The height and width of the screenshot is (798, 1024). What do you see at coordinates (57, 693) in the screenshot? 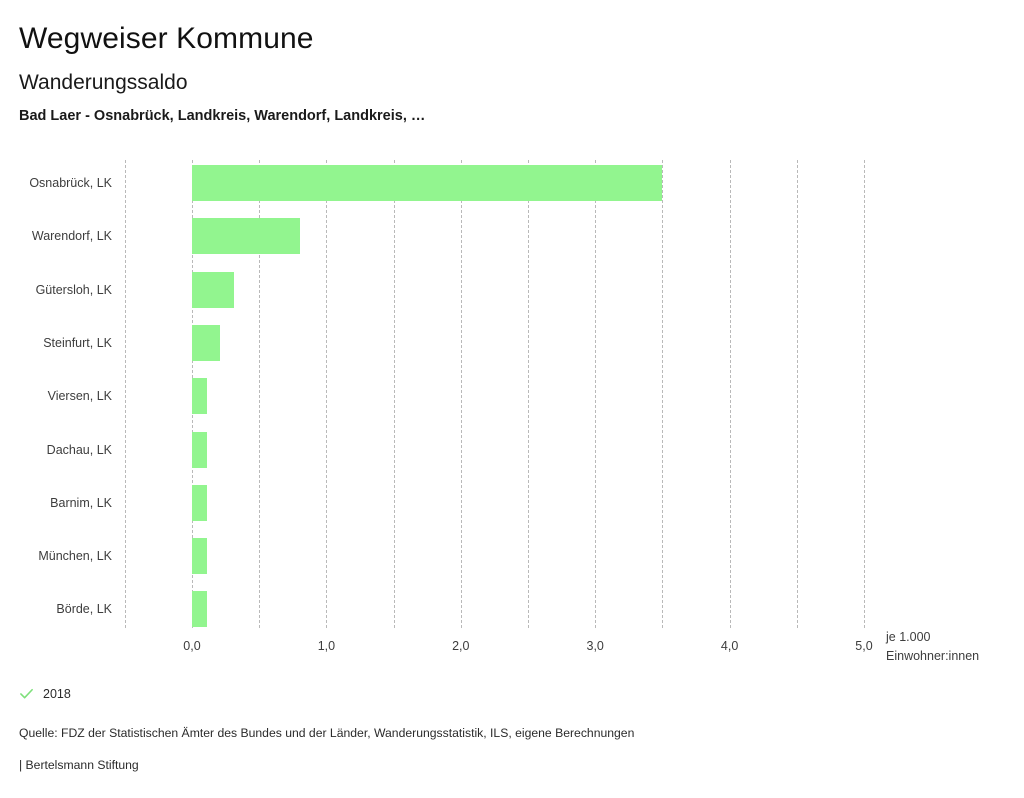
I see `legend-item-label: 2018` at bounding box center [57, 693].